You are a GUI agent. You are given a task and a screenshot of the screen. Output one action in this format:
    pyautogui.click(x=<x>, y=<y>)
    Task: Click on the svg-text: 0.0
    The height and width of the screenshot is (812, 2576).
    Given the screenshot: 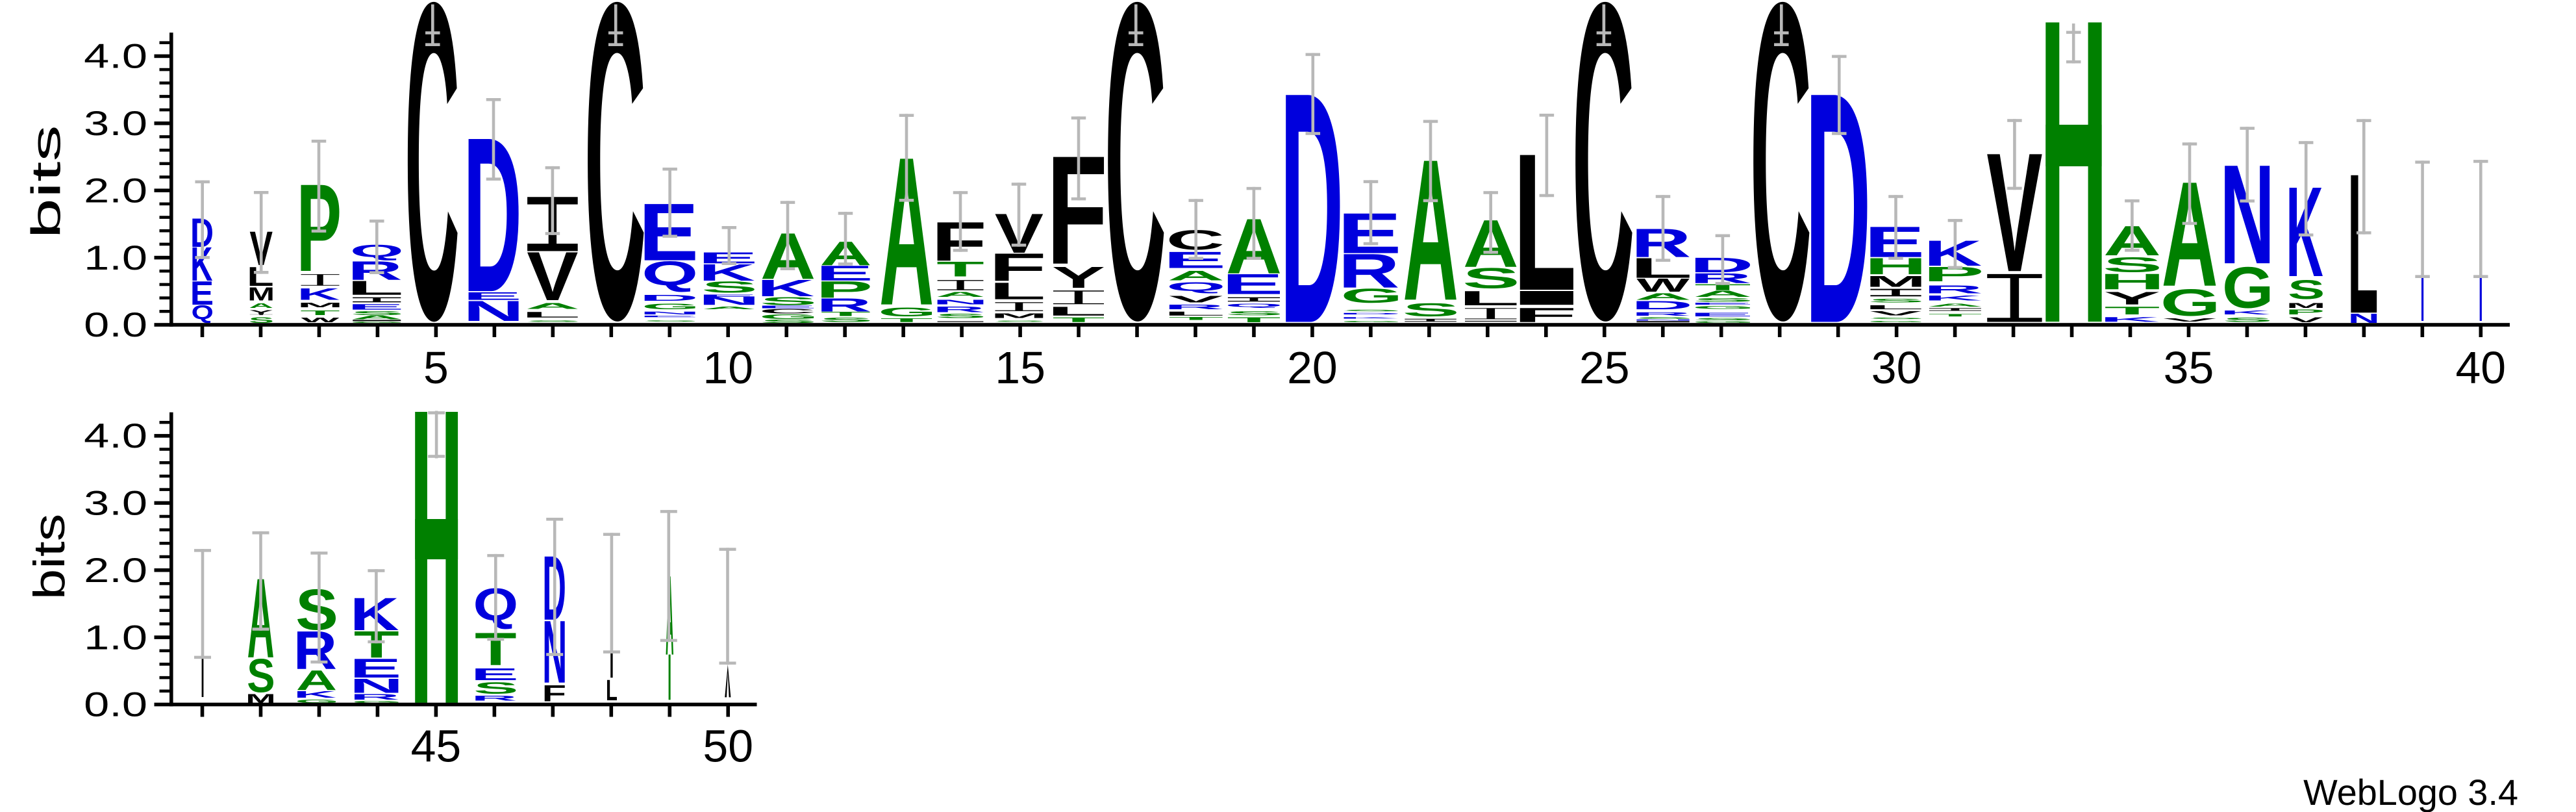 What is the action you would take?
    pyautogui.click(x=115, y=325)
    